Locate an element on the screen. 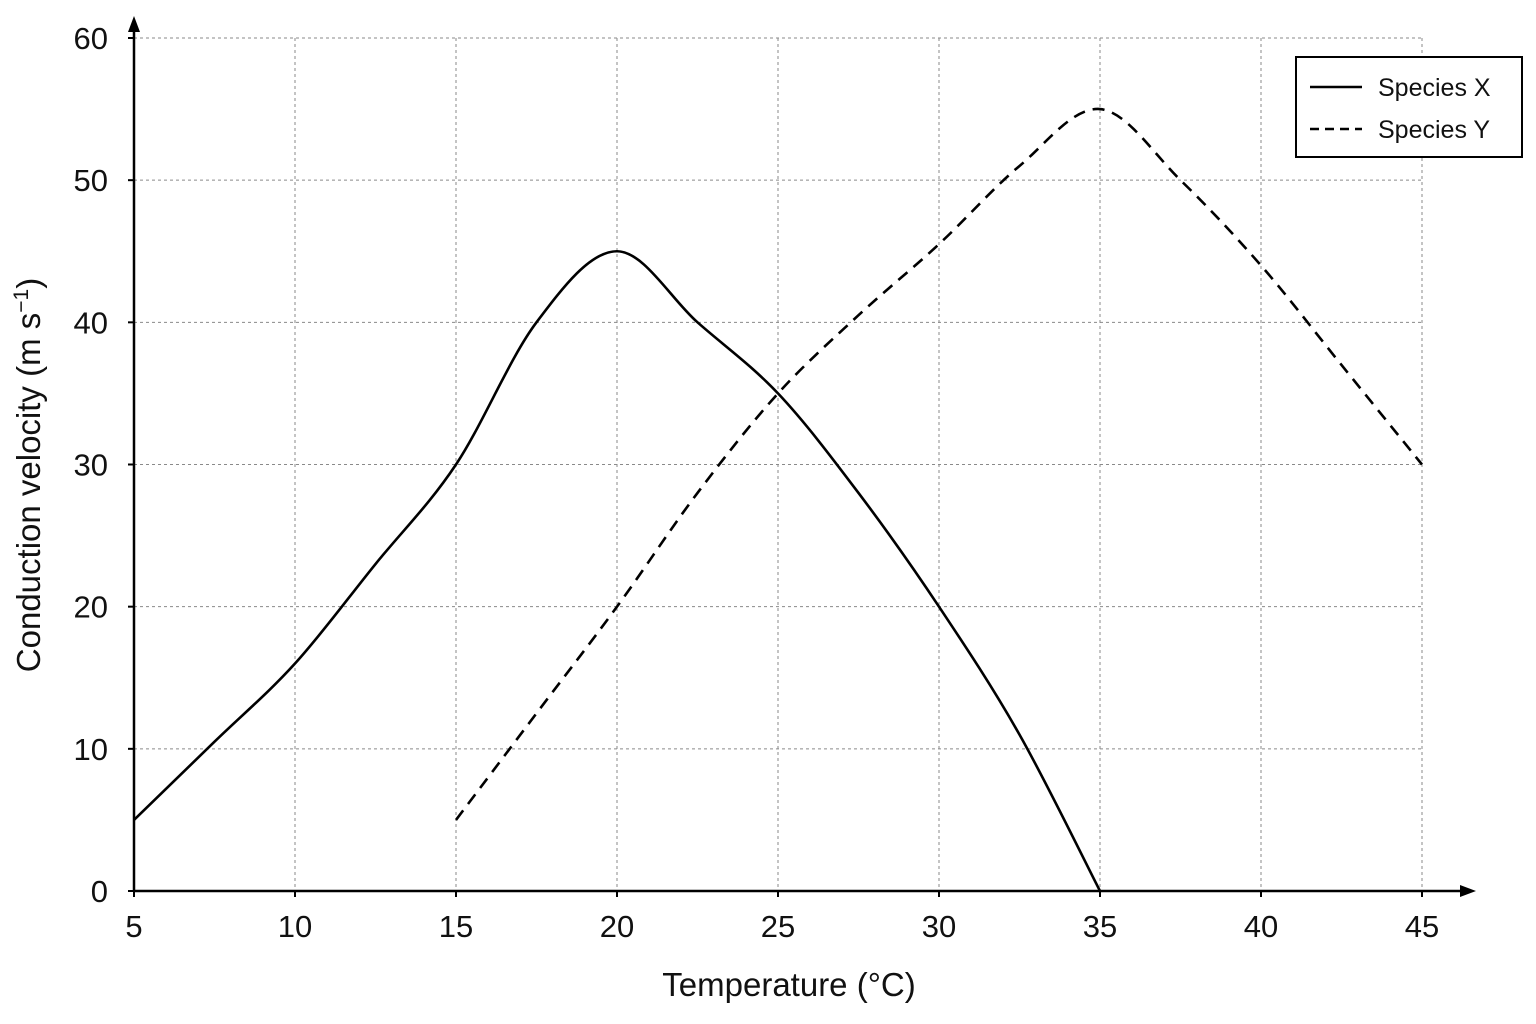  x-axis-title: Temperature (°C) is located at coordinates (788, 984).